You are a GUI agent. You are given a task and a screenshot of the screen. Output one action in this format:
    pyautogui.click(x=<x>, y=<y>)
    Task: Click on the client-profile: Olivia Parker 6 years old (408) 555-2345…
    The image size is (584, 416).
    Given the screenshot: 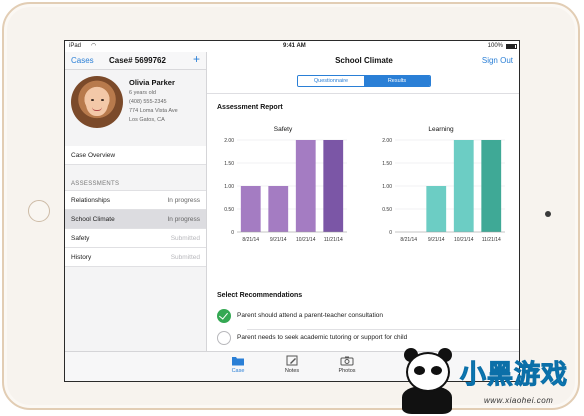 What is the action you would take?
    pyautogui.click(x=135, y=108)
    